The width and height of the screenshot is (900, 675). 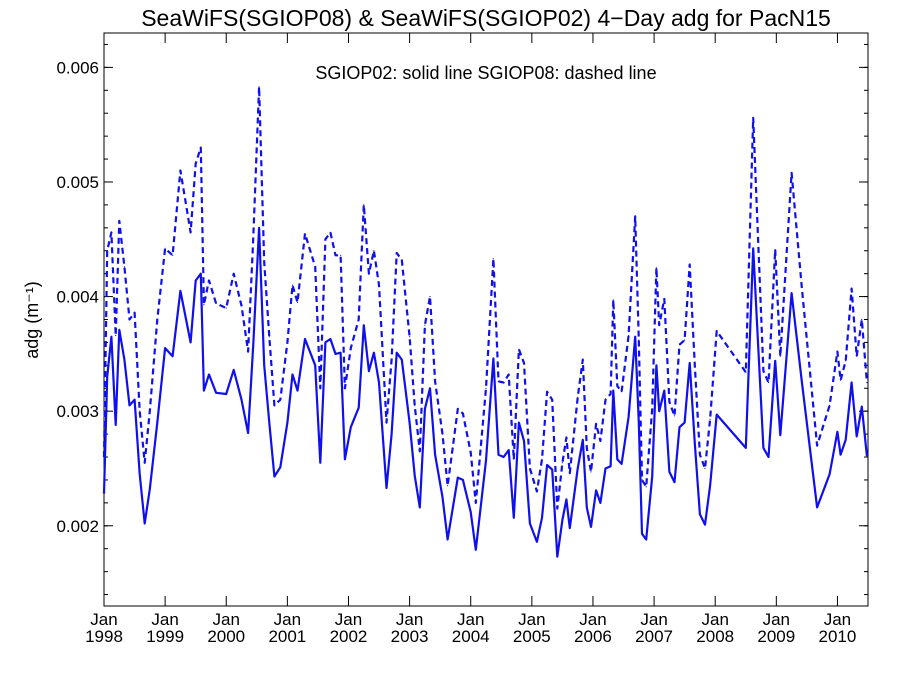 I want to click on line-style-annotation: SGIOP02: solid line SGIOP08: dashed line, so click(x=485, y=73).